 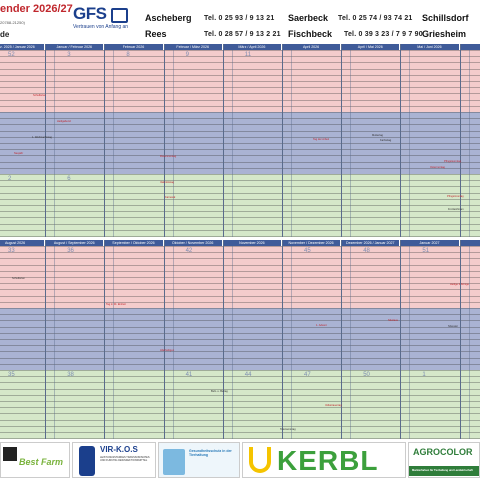 I want to click on holiday-note: 1. Advent, so click(x=321, y=325).